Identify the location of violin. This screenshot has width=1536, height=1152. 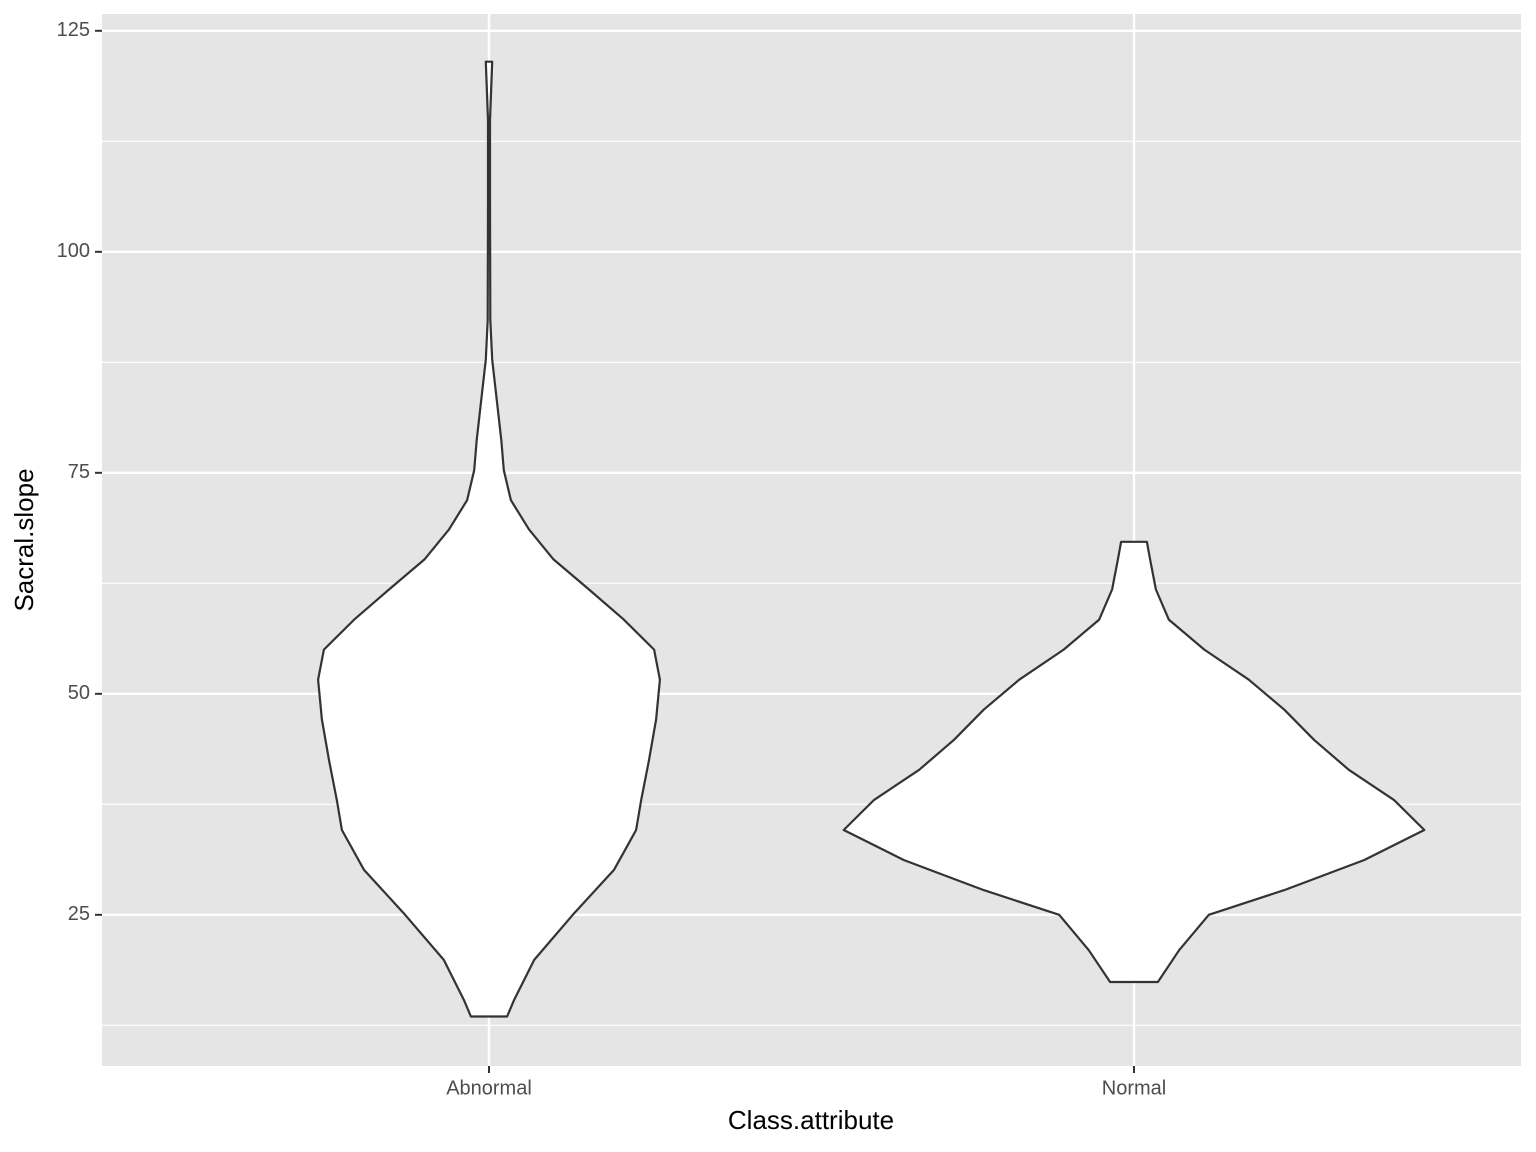
(1134, 762).